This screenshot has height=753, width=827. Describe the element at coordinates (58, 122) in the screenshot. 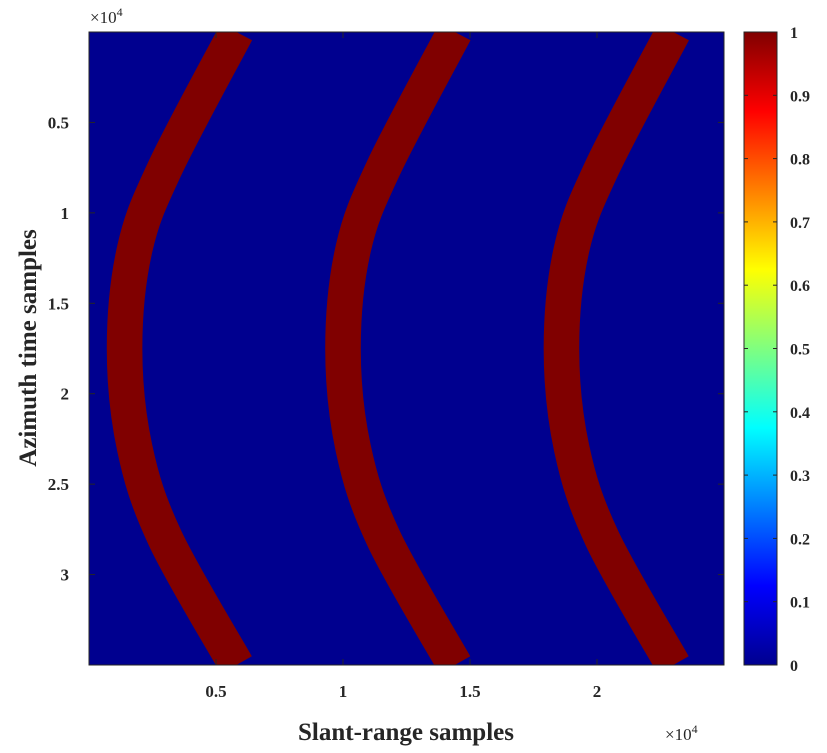

I see `y-tick-label: 0.5` at that location.